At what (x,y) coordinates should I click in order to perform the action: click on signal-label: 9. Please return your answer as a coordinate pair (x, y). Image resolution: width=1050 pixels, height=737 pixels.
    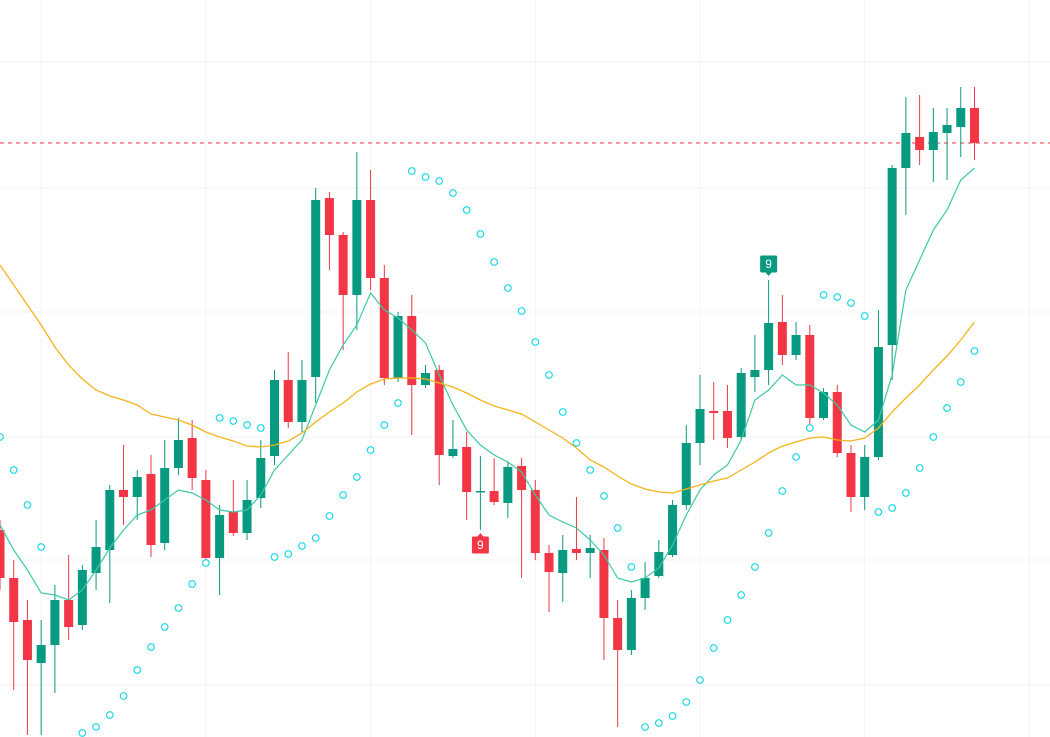
    Looking at the image, I should click on (769, 265).